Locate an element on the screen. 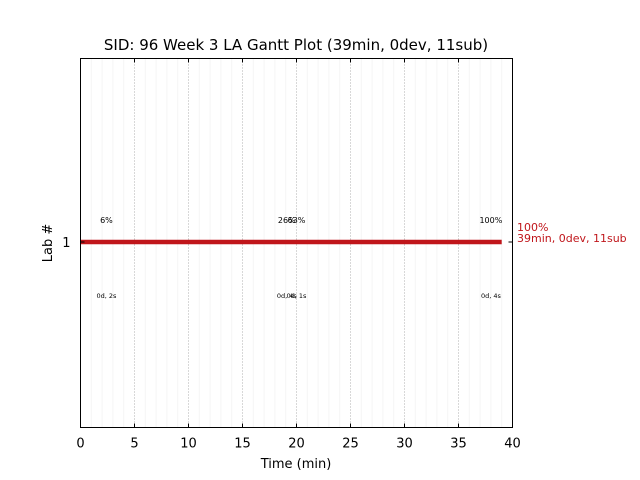  milestone-percent: 63% is located at coordinates (297, 220).